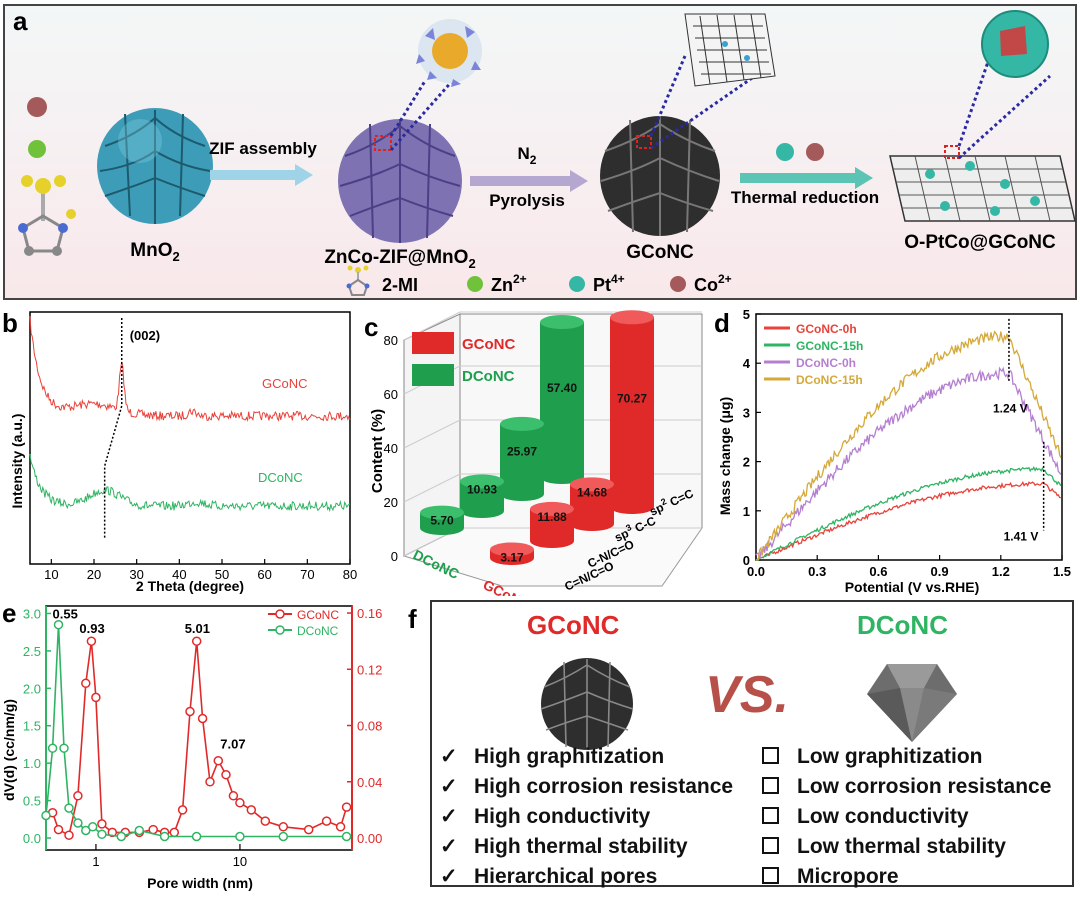  I want to click on mass-series-gconc-15h, so click(908, 513).